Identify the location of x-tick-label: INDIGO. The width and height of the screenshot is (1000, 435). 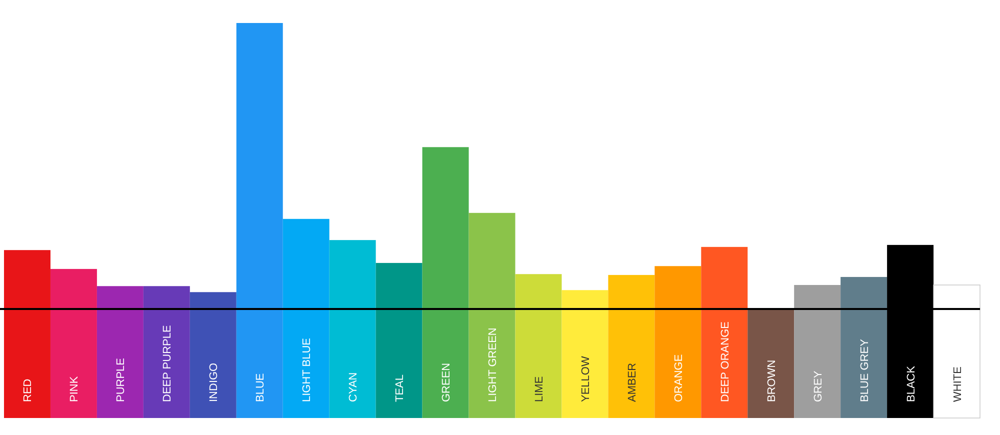
(214, 382).